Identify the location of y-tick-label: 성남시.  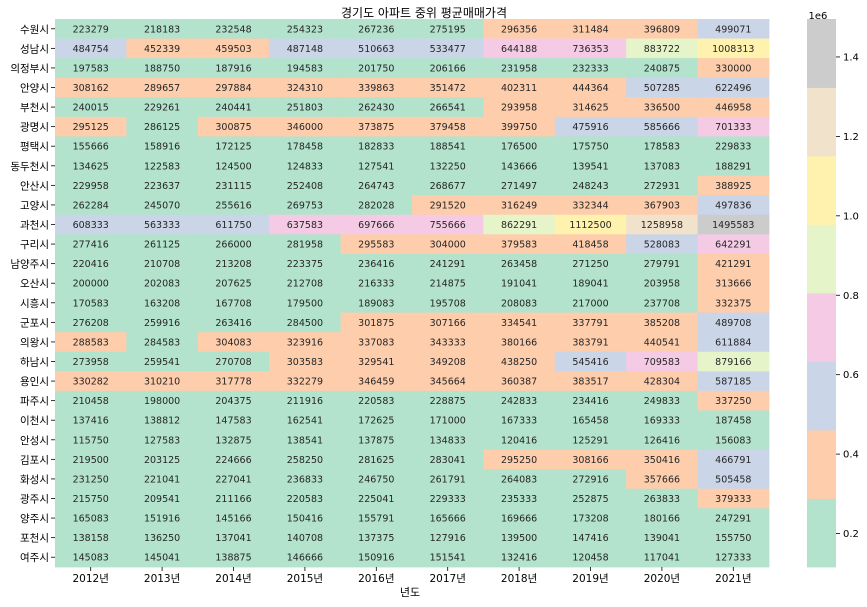
(34, 49).